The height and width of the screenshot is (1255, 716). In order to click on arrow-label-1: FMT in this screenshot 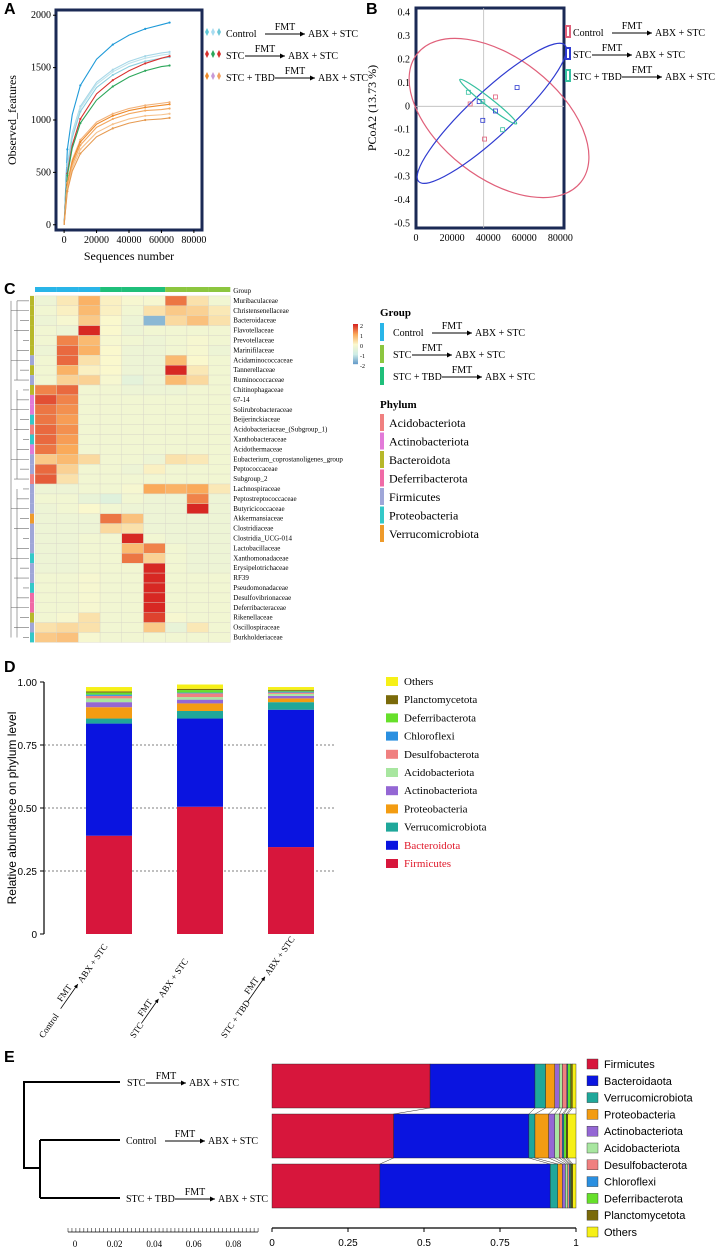, I will do `click(265, 49)`.